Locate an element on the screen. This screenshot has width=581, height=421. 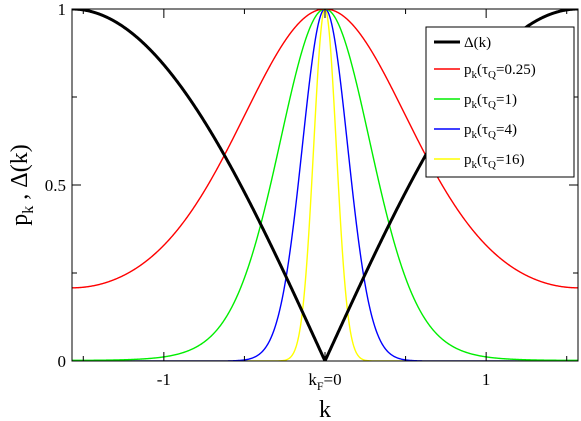
x-axis-title: k is located at coordinates (325, 409).